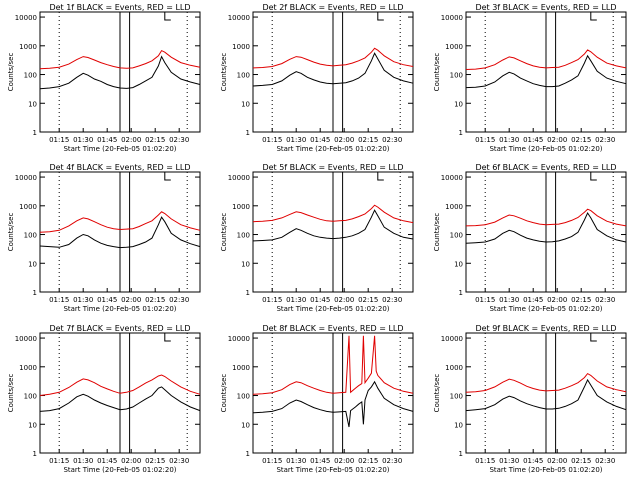  Describe the element at coordinates (119, 7) in the screenshot. I see `panel-title: Det 1f BLACK = Events, RED = LLD` at that location.